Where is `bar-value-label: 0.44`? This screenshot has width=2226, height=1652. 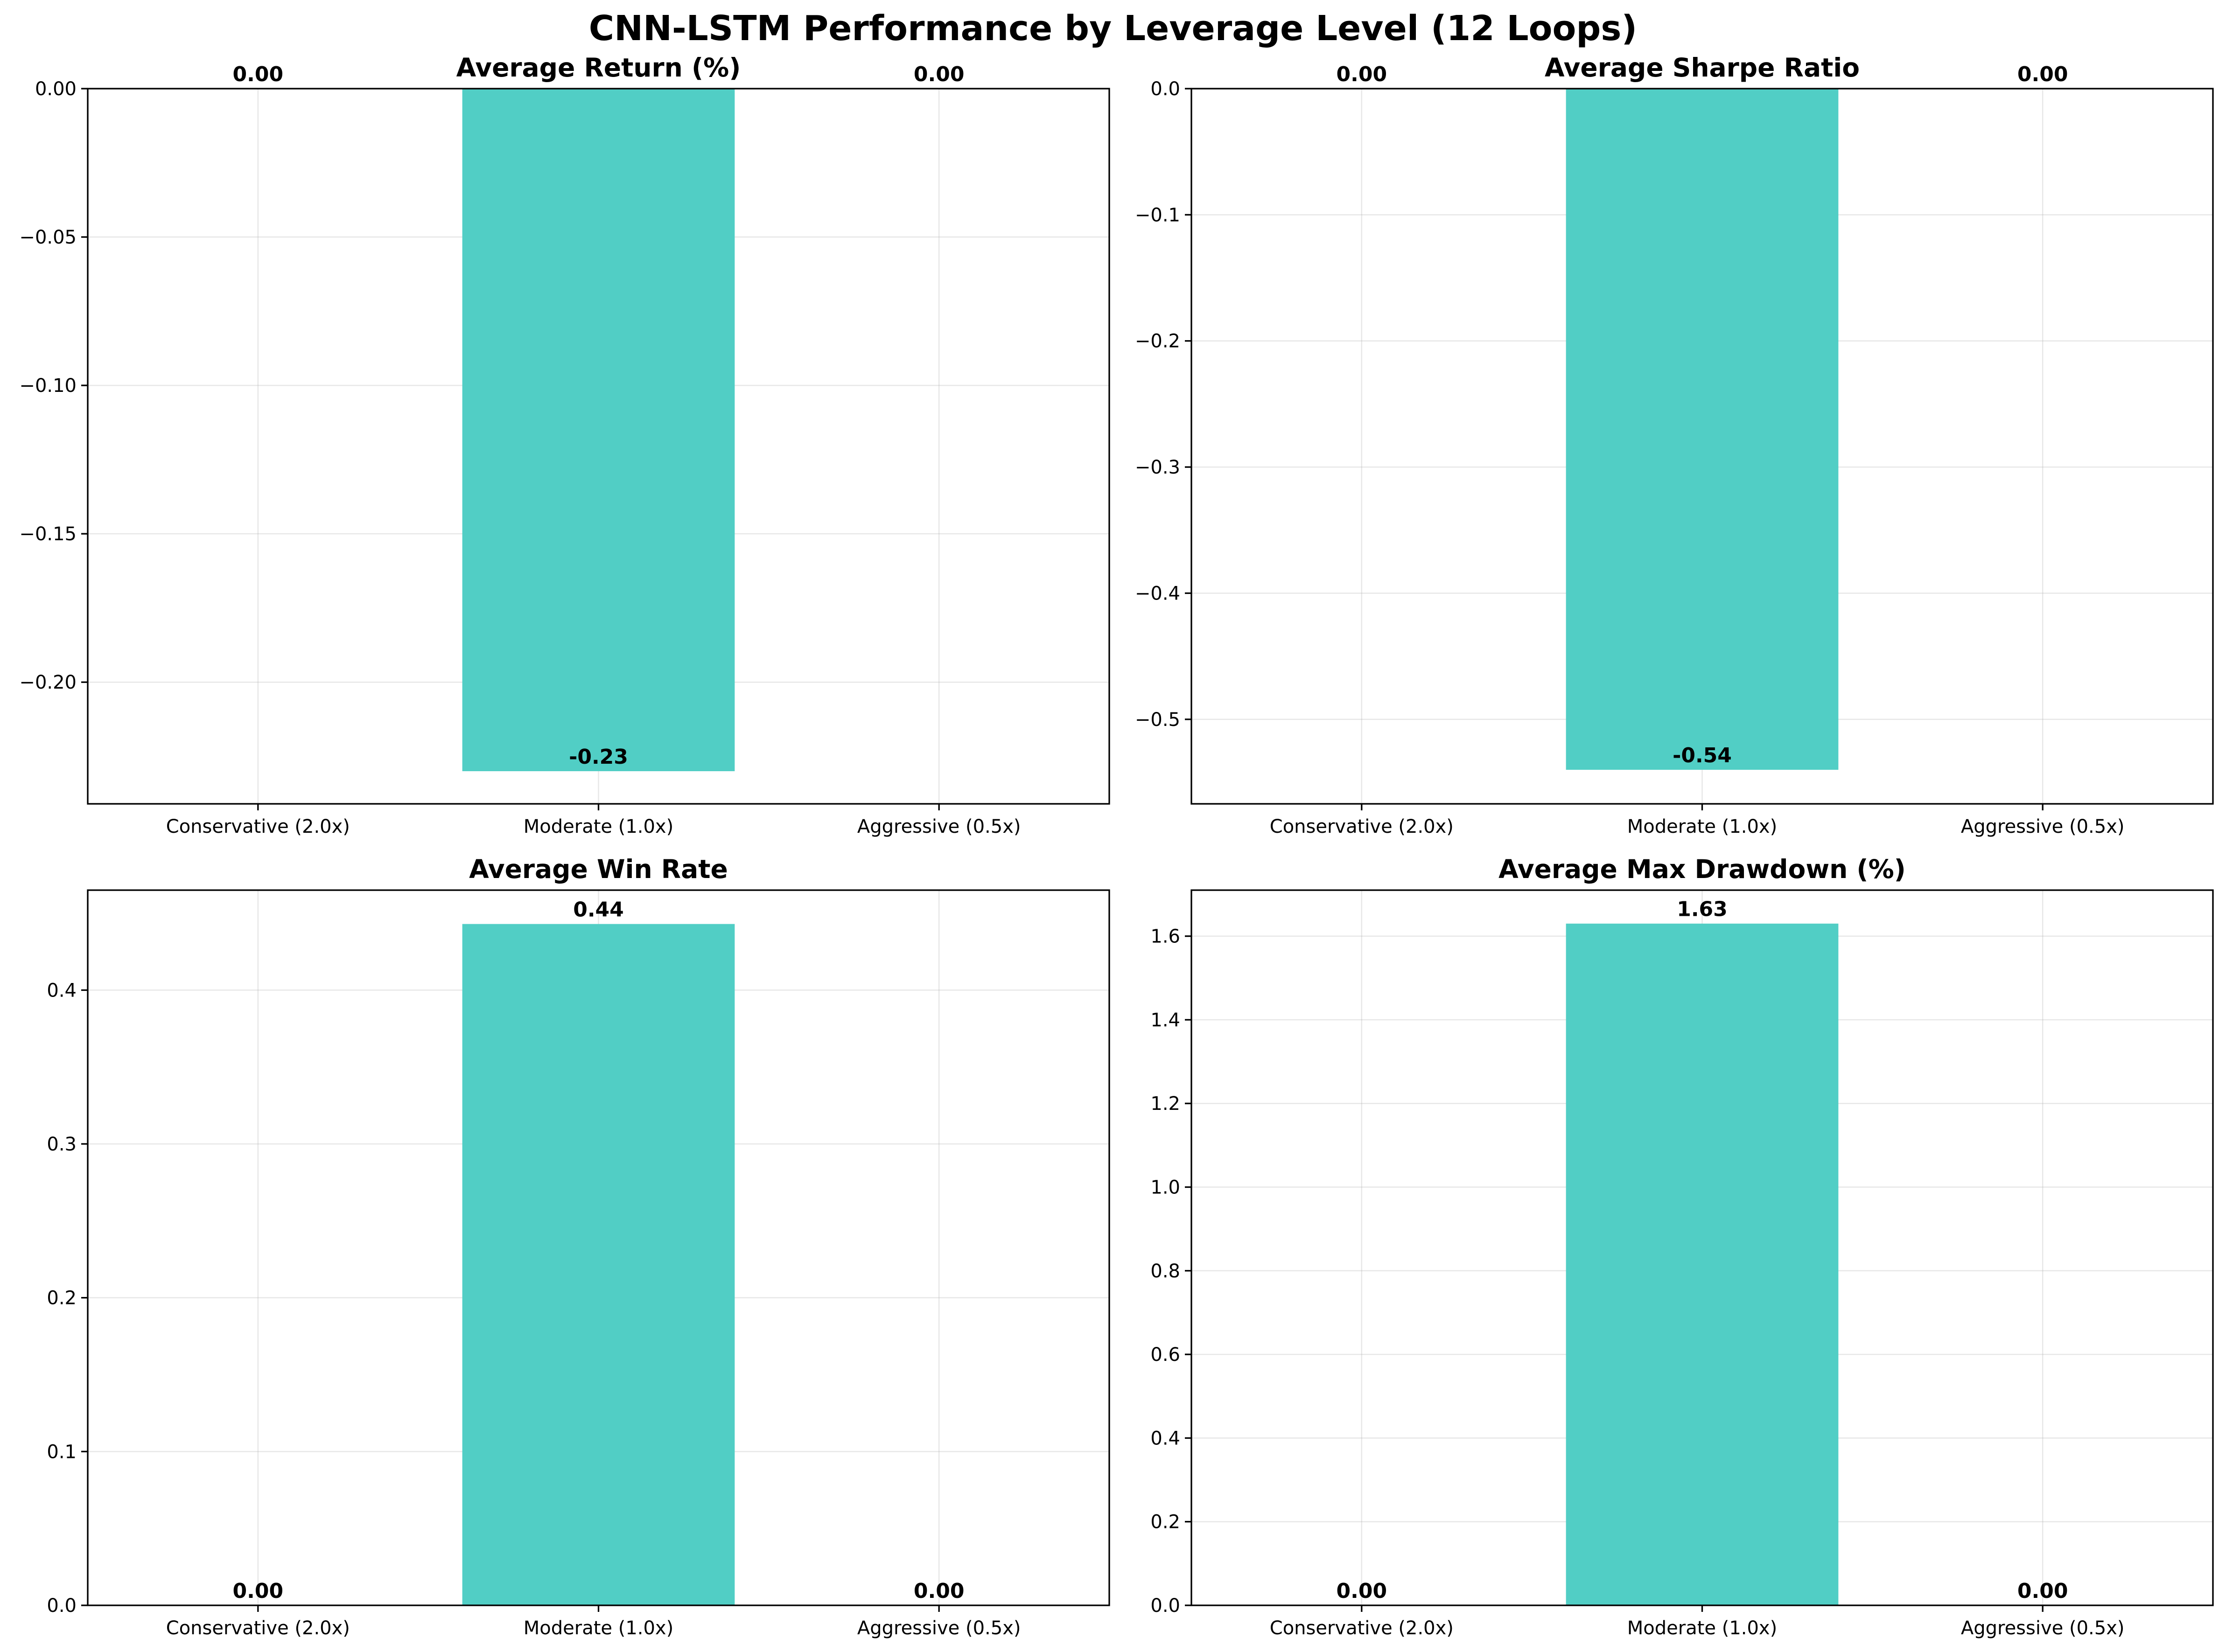
bar-value-label: 0.44 is located at coordinates (598, 910).